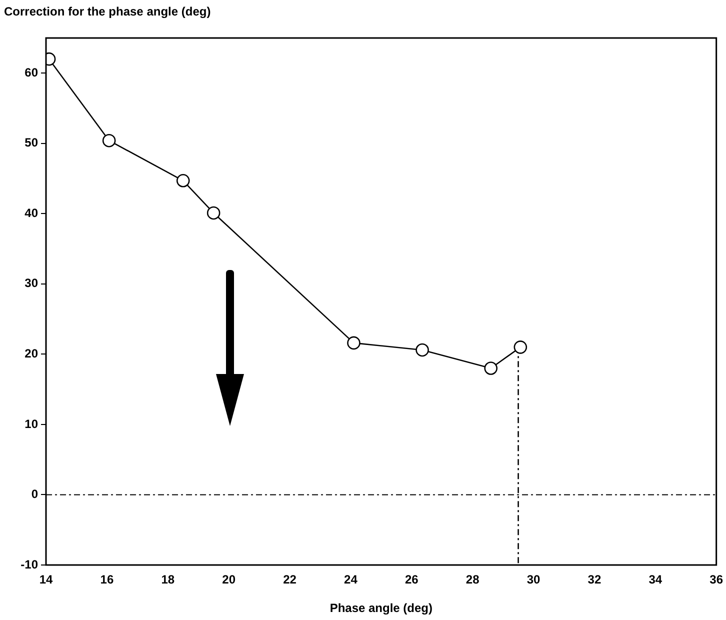 This screenshot has height=620, width=726. Describe the element at coordinates (533, 579) in the screenshot. I see `x-tick-label: 30` at that location.